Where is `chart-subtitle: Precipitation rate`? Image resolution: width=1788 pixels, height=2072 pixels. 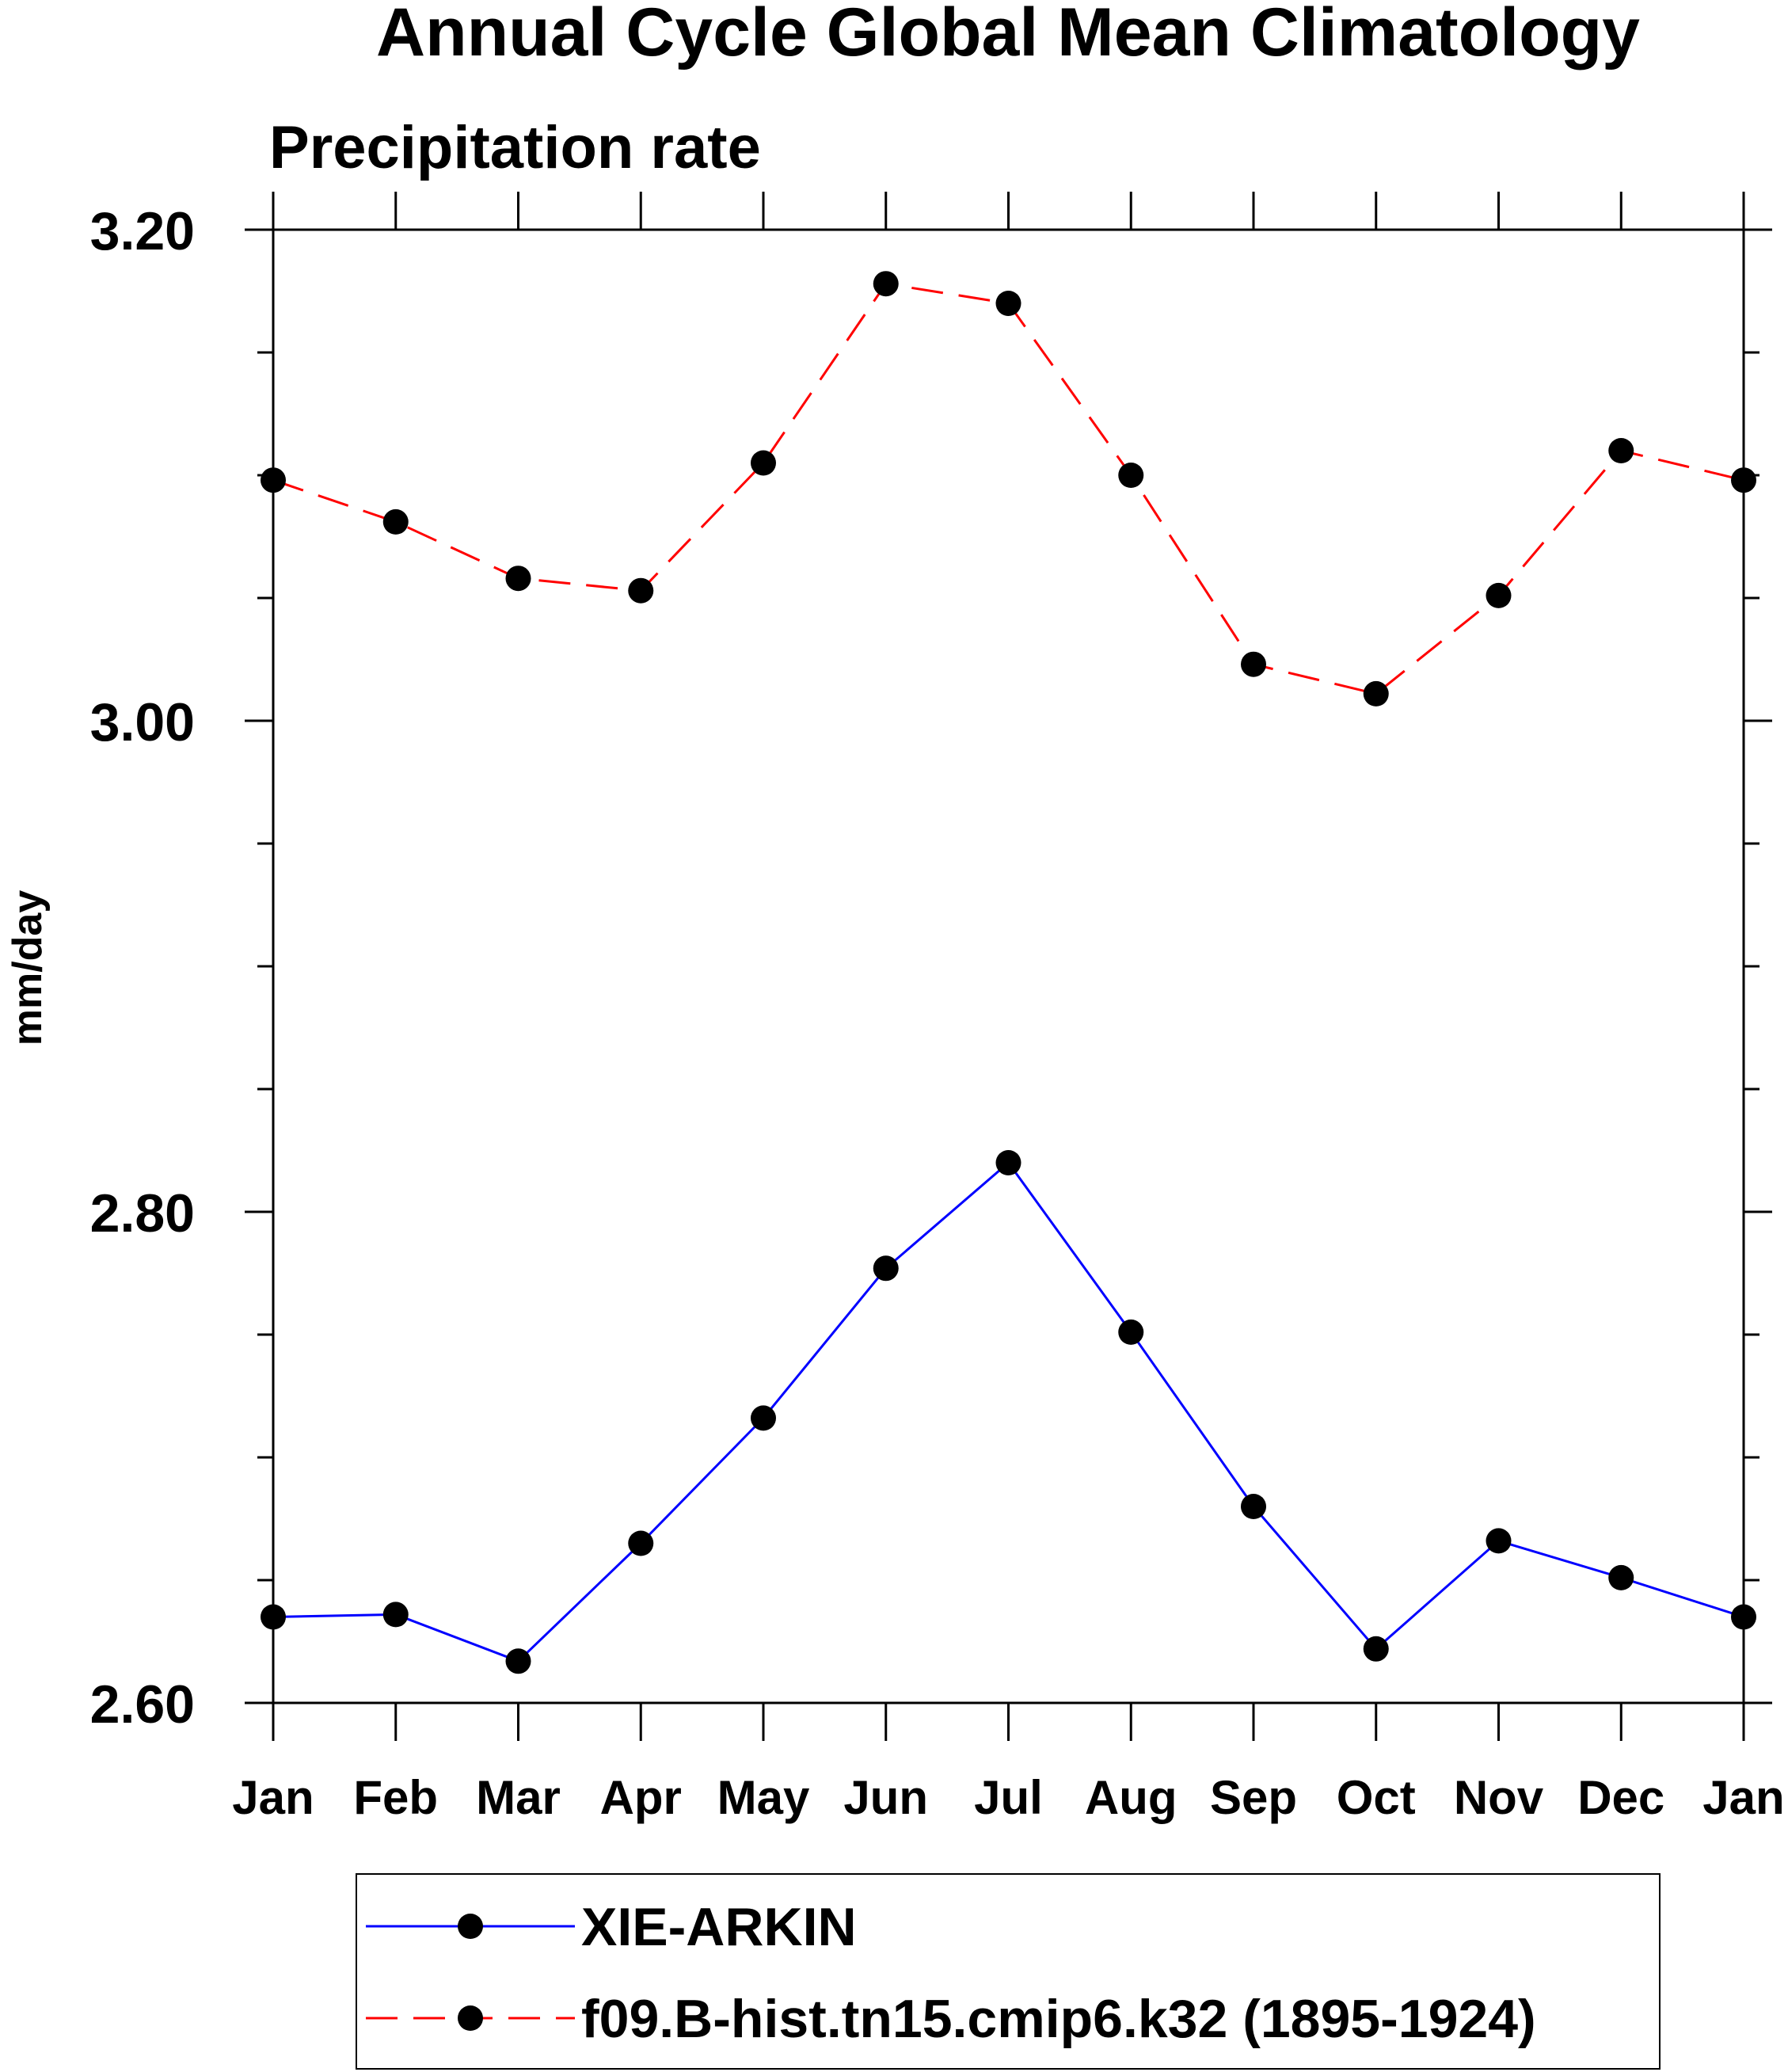 chart-subtitle: Precipitation rate is located at coordinates (515, 147).